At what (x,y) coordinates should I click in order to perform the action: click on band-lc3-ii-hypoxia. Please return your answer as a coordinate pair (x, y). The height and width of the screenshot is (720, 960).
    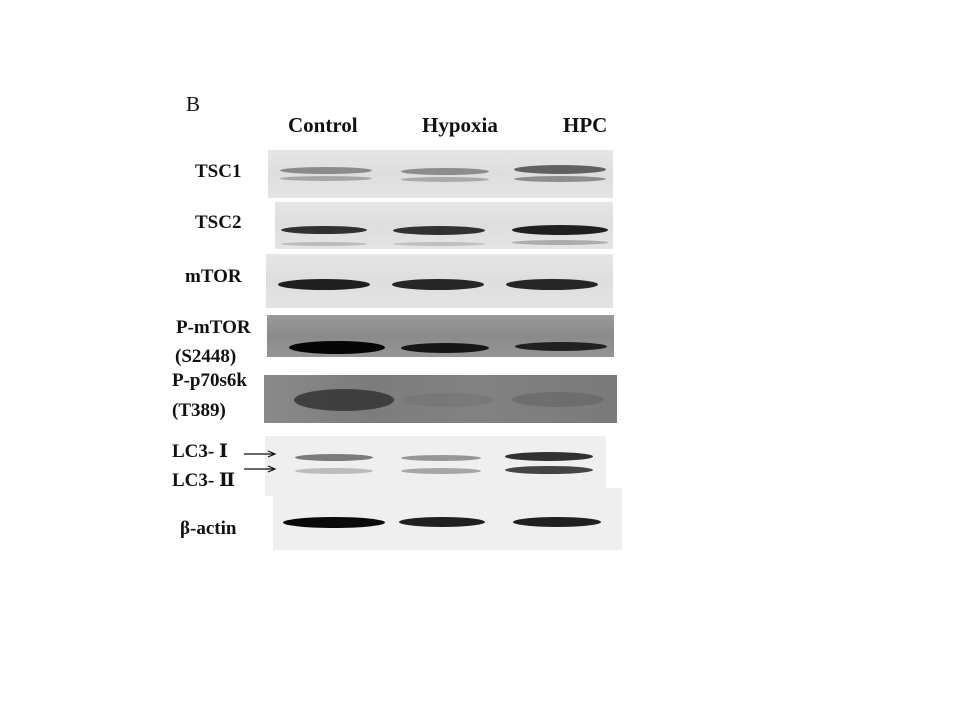
    Looking at the image, I should click on (441, 471).